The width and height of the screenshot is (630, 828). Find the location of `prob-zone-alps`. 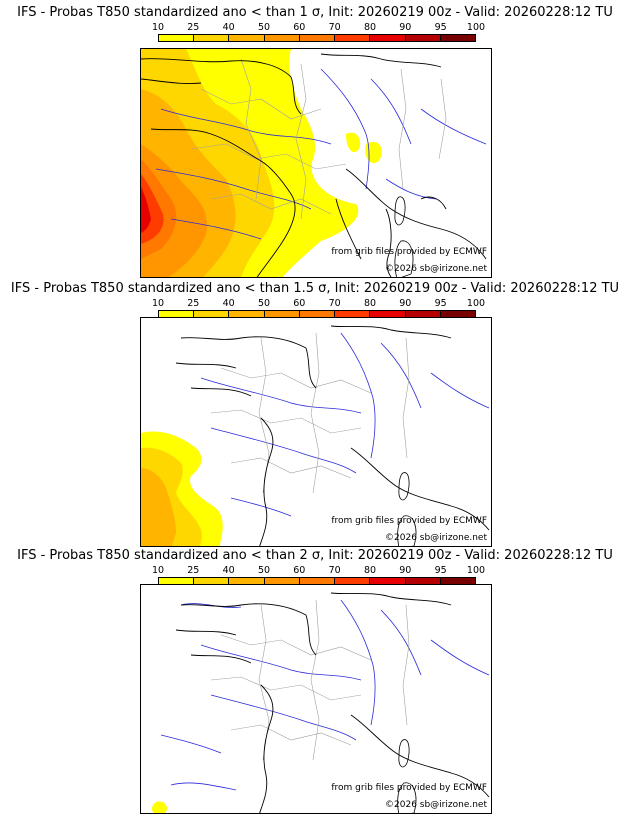

prob-zone-alps is located at coordinates (364, 148).